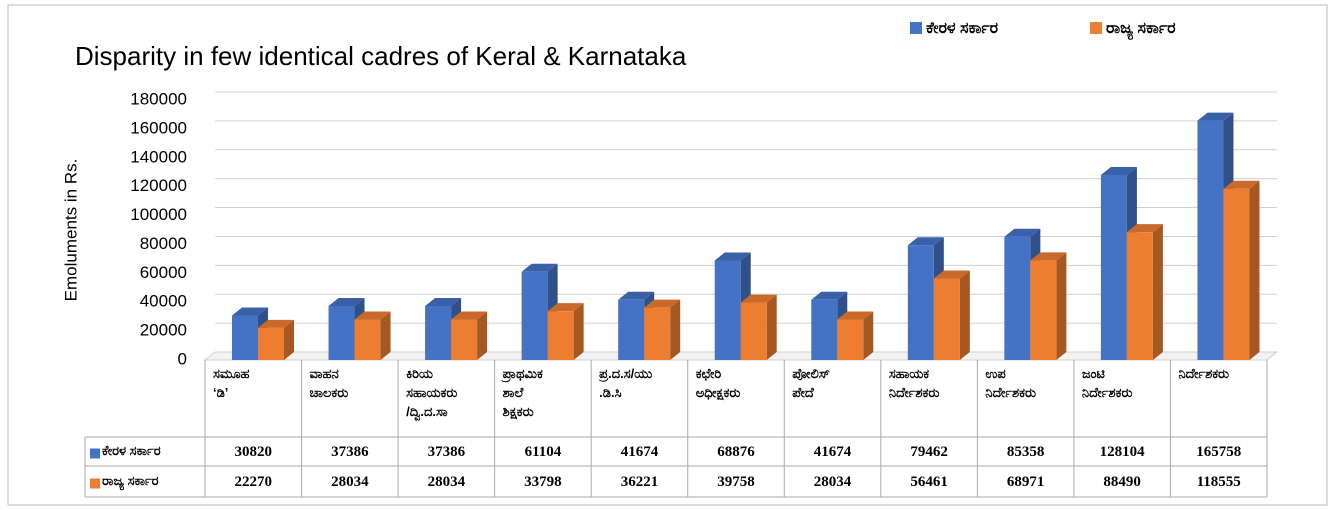  What do you see at coordinates (1107, 383) in the screenshot?
I see `x-tick-label: ಜಂಟಿ ನಿರ್ದೇಶಕರು` at bounding box center [1107, 383].